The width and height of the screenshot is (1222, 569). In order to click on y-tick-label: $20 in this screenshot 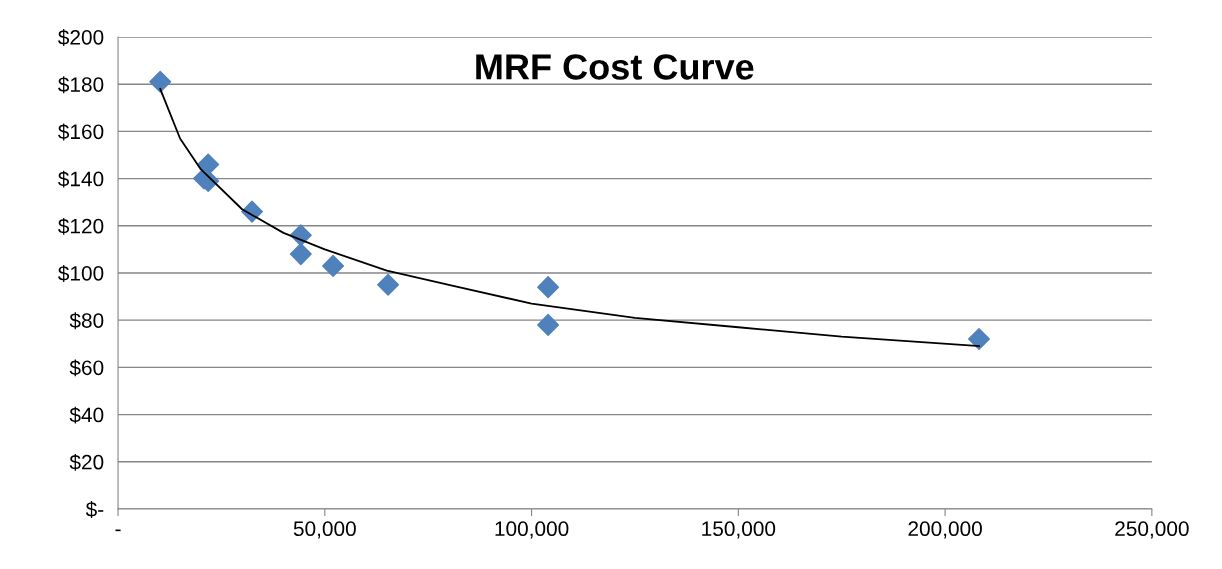, I will do `click(86, 462)`.